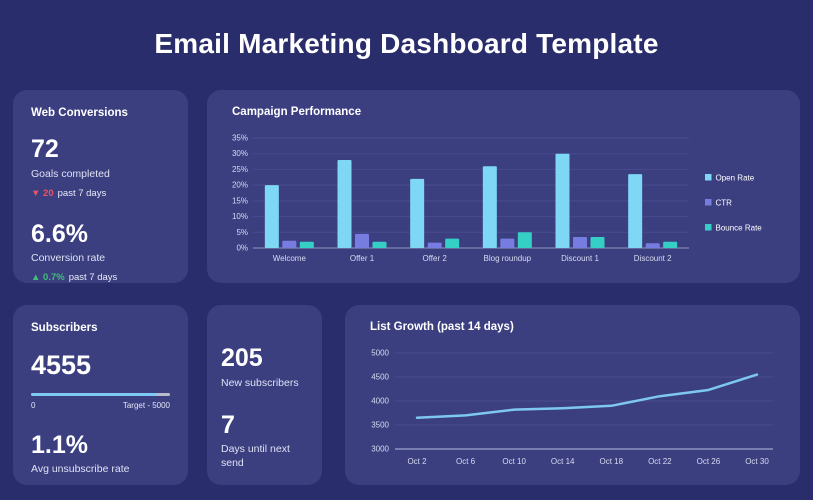 This screenshot has width=813, height=500. What do you see at coordinates (100, 405) in the screenshot?
I see `progress-labels: 0 Target - 5000` at bounding box center [100, 405].